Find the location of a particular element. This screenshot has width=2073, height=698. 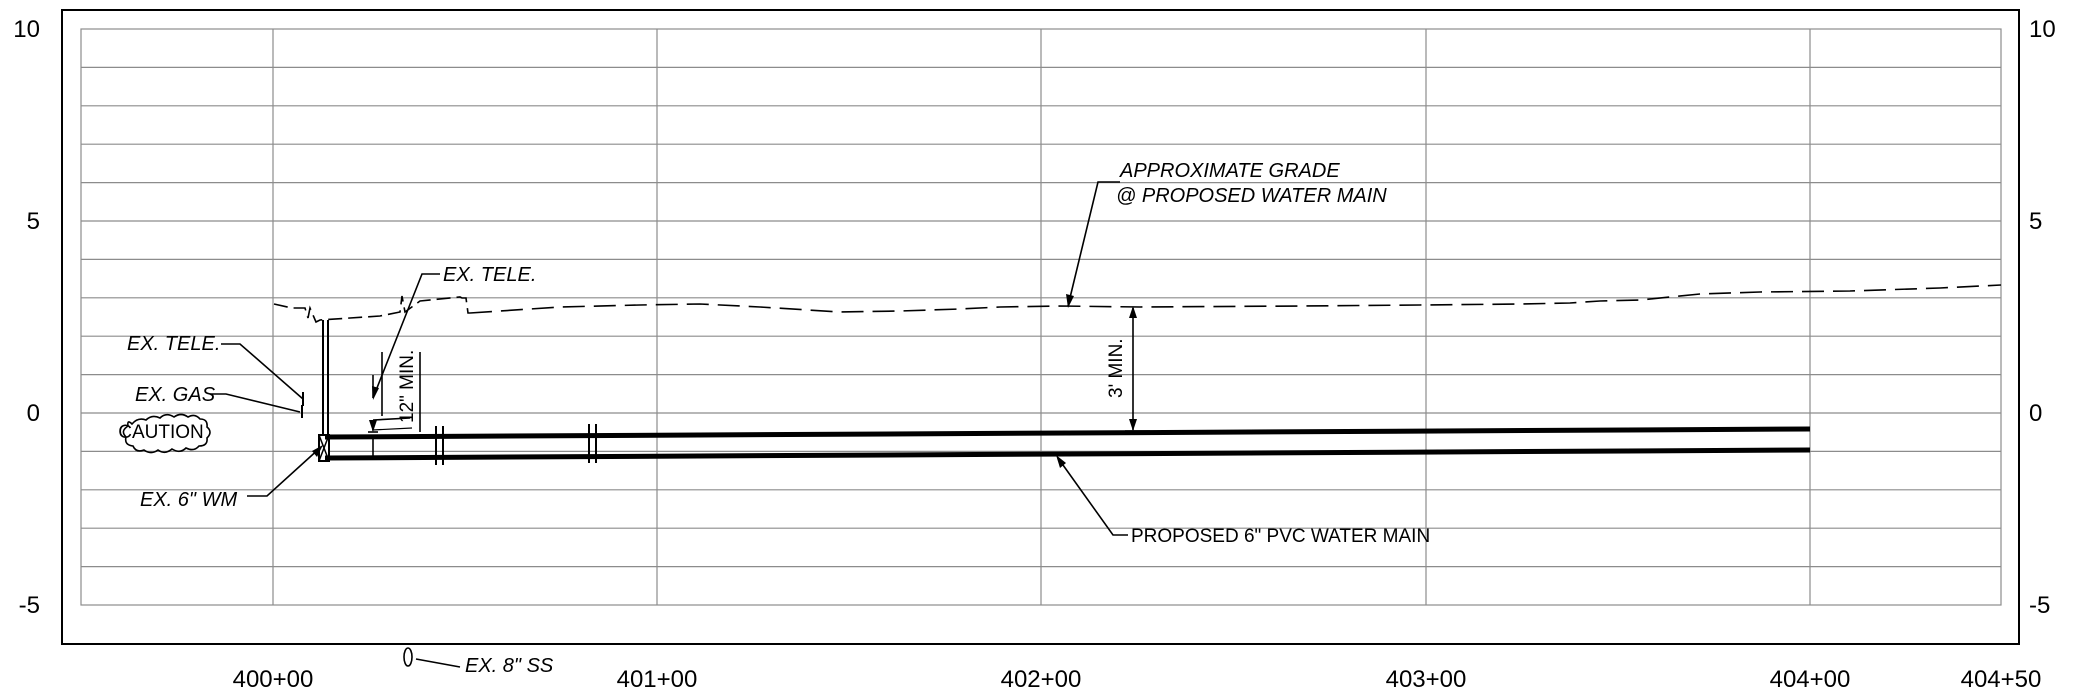

ex-gas-note: EX. GAS is located at coordinates (219, 401).